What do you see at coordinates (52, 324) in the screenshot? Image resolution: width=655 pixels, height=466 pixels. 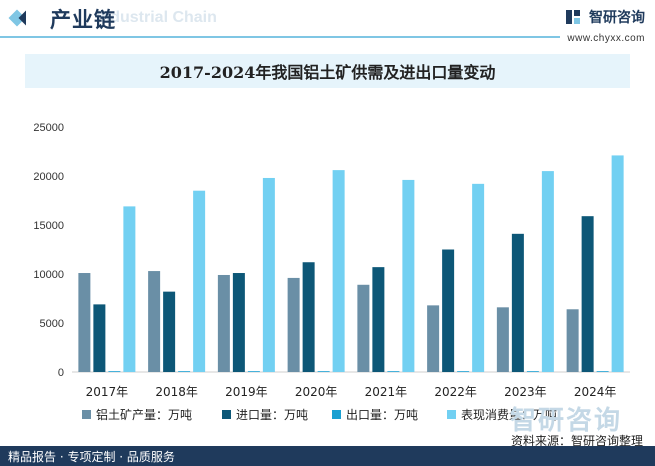 I see `y-tick-label: 5000` at bounding box center [52, 324].